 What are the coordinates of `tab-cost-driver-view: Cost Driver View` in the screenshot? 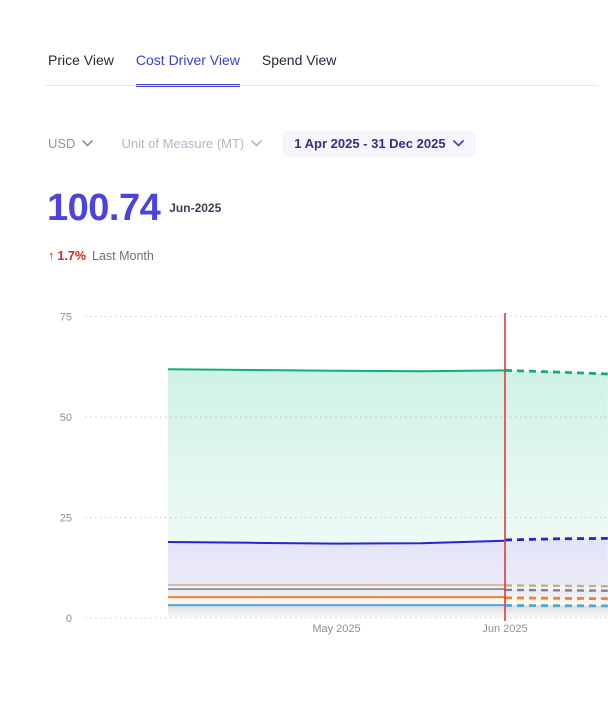 It's located at (187, 69).